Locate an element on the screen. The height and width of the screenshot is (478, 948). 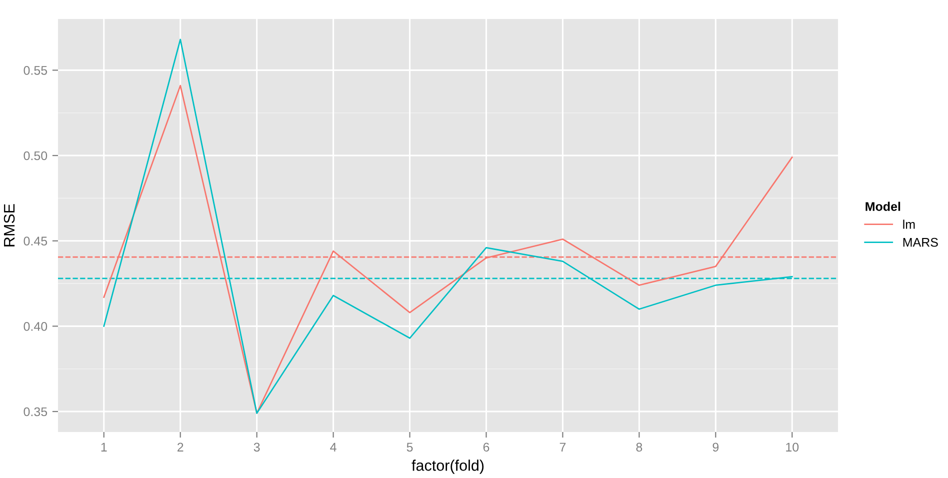
x-tick-label: 8 is located at coordinates (639, 447).